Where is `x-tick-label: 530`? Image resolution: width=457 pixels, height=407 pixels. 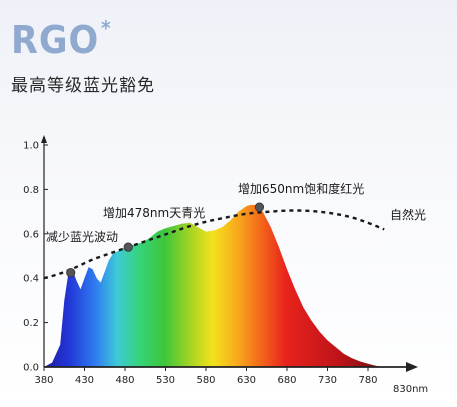 x-tick-label: 530 is located at coordinates (165, 380).